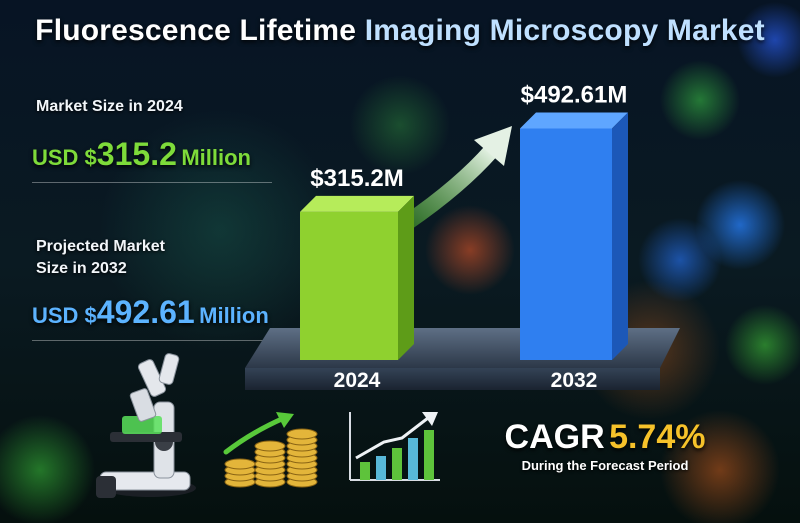 The width and height of the screenshot is (800, 523). I want to click on market-size-2024-value: USD $315.2 Million, so click(141, 154).